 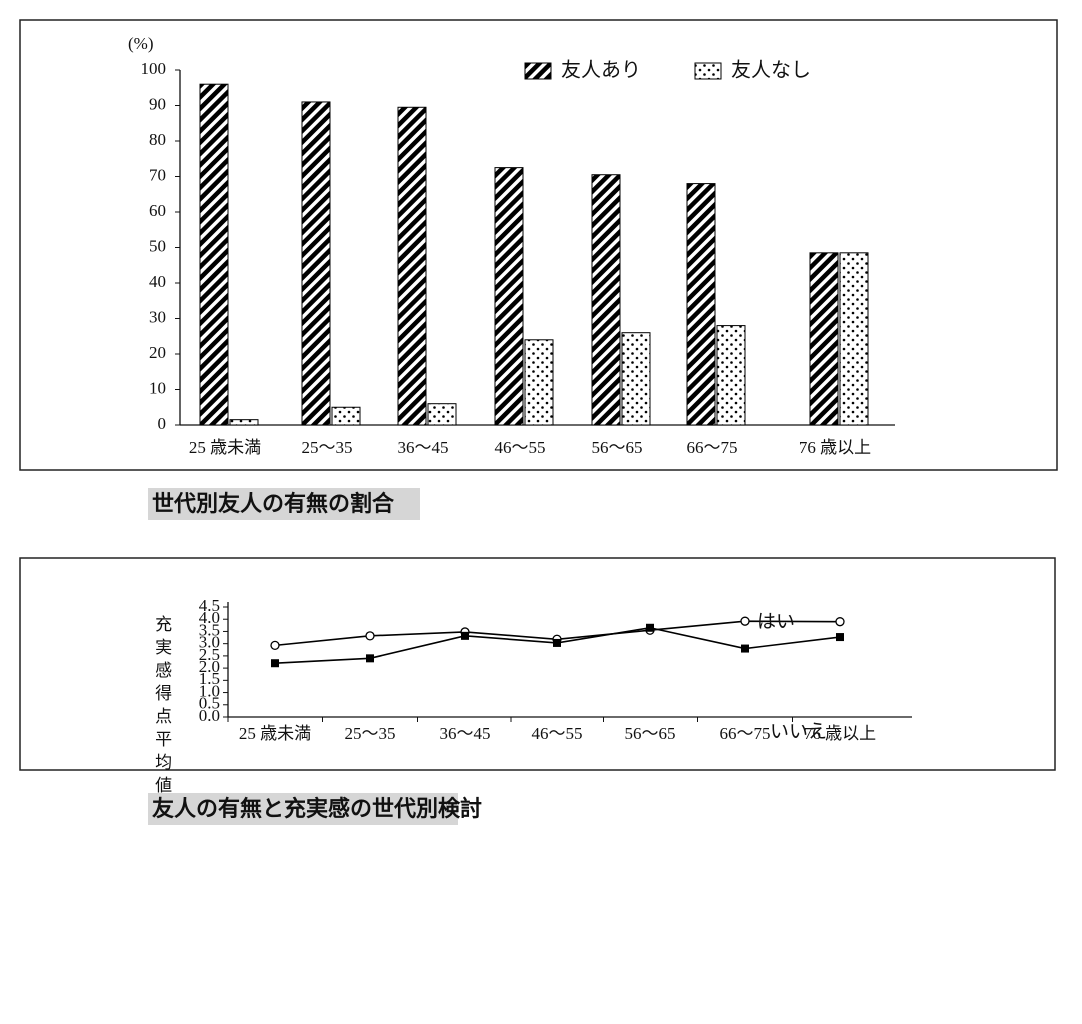 What do you see at coordinates (209, 703) in the screenshot?
I see `y-tick-label: 0.5` at bounding box center [209, 703].